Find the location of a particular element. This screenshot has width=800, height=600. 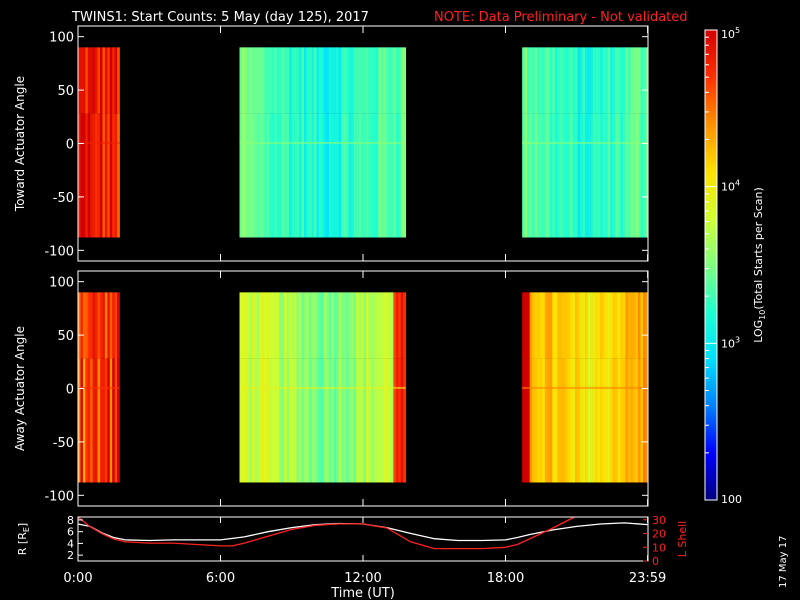

orbit-ytick-label: 2 is located at coordinates (70, 555).